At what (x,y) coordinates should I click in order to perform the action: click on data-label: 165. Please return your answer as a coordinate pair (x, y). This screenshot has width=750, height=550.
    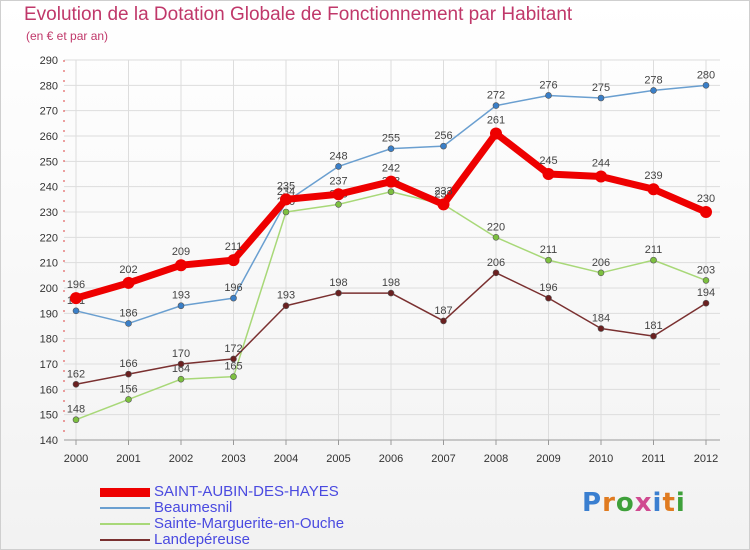
    Looking at the image, I should click on (233, 367).